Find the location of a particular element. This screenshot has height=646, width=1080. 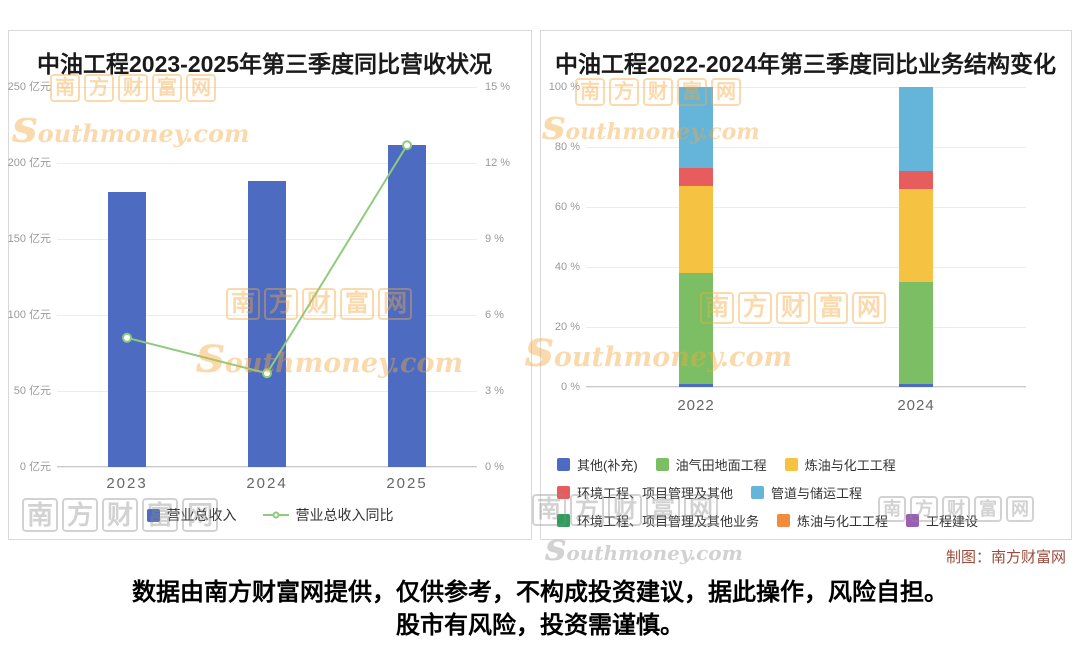

y-axis-tick: 20 % is located at coordinates (567, 327).